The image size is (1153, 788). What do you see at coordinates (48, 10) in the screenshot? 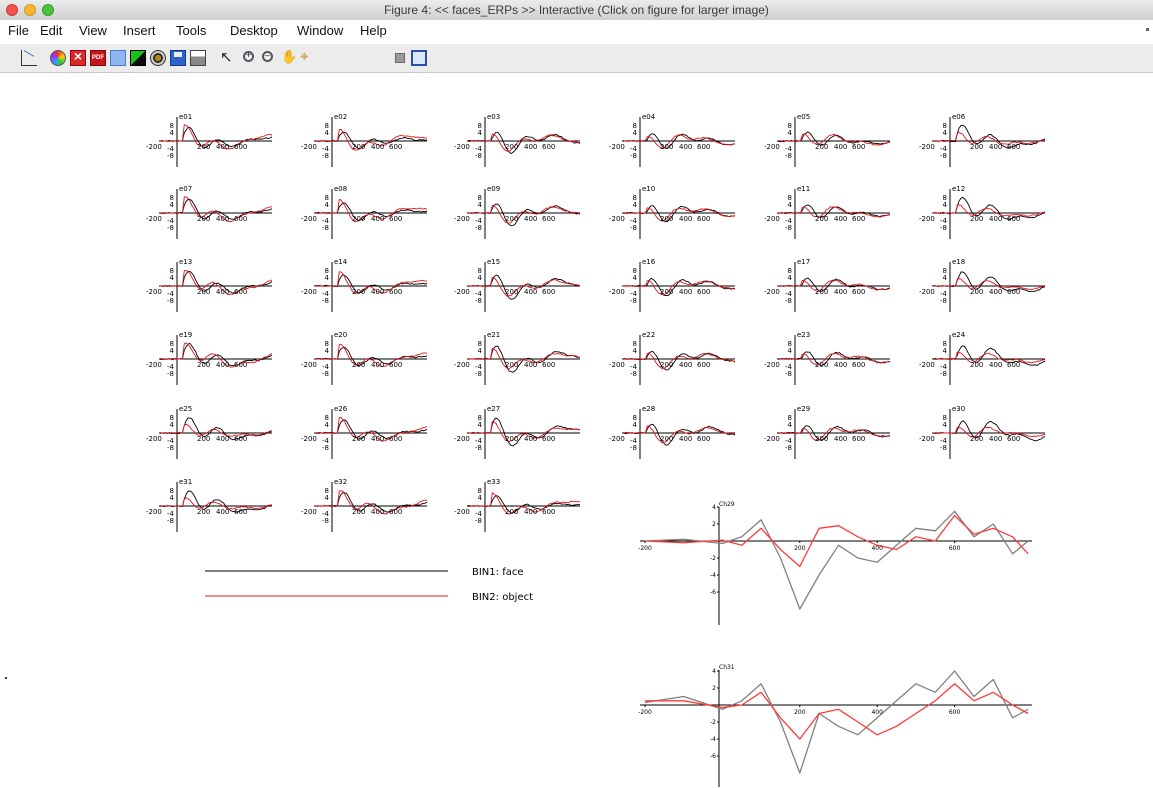
I see `zoom-window-button` at bounding box center [48, 10].